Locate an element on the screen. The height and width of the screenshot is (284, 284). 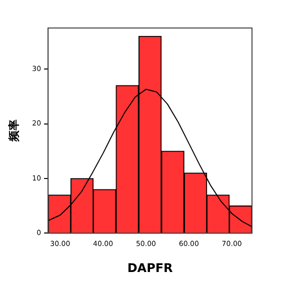
y-axis-title: 频率 is located at coordinates (13, 131).